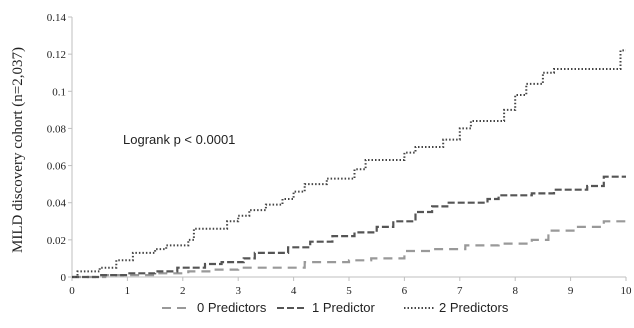 This screenshot has height=328, width=634. What do you see at coordinates (179, 139) in the screenshot?
I see `logrank-annotation: Logrank p < 0.0001` at bounding box center [179, 139].